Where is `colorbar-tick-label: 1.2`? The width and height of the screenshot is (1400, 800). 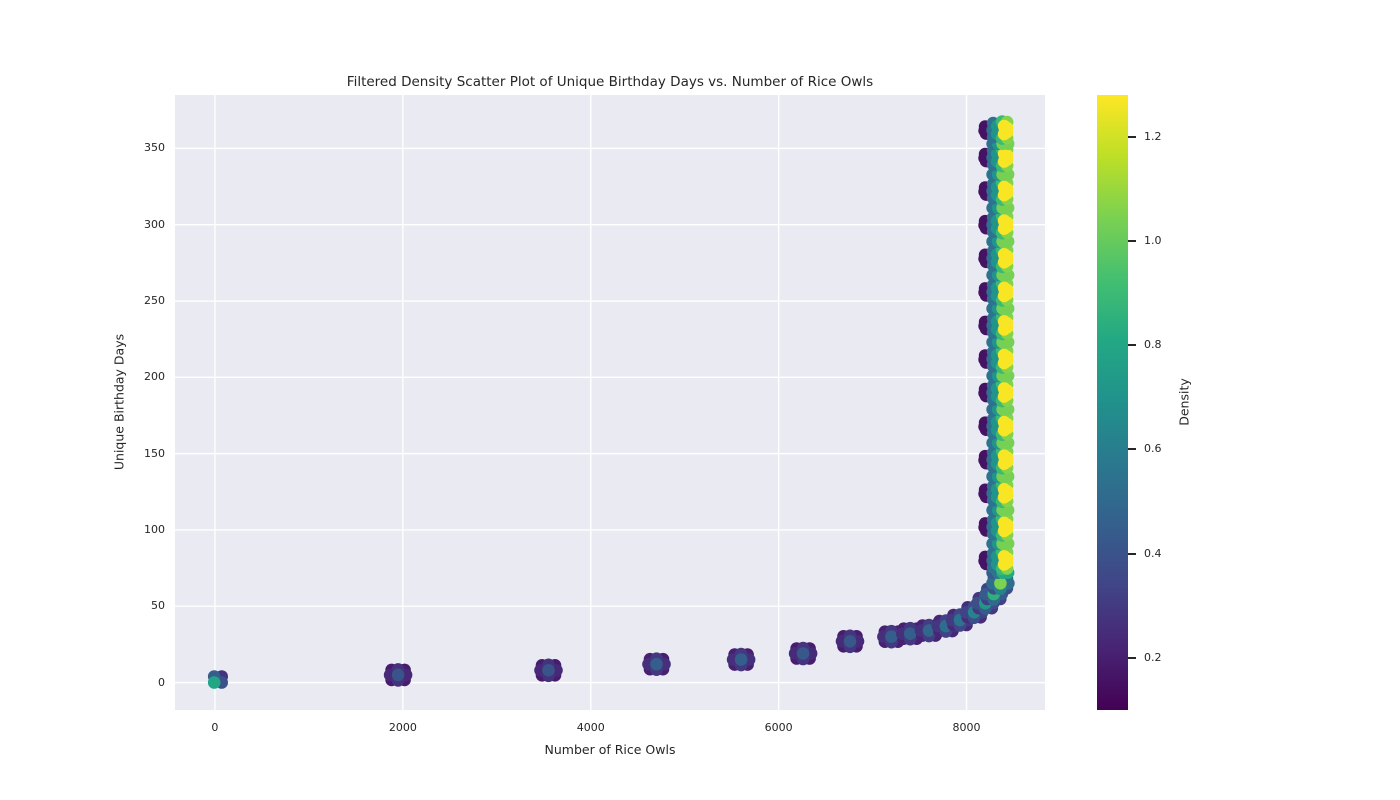 colorbar-tick-label: 1.2 is located at coordinates (1153, 136).